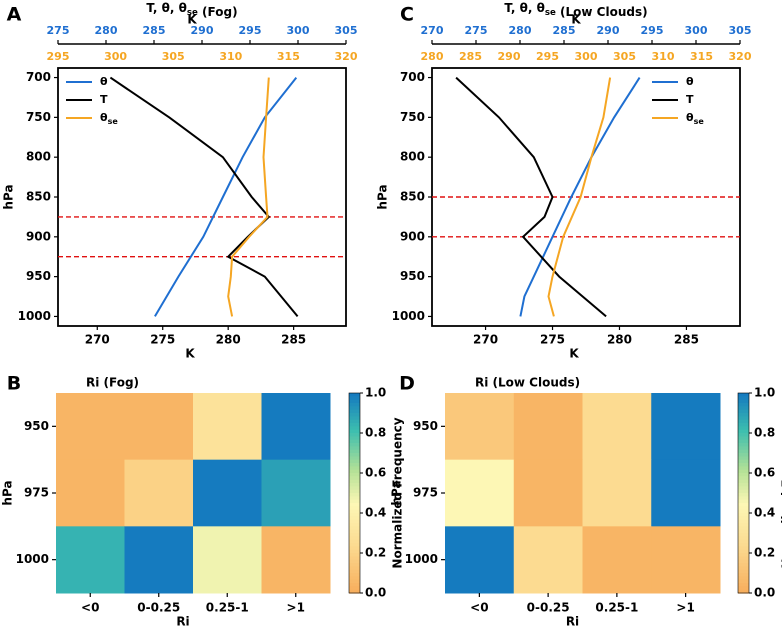 This screenshot has width=782, height=628. What do you see at coordinates (616, 608) in the screenshot?
I see `x-tick-label: 0.25-1` at bounding box center [616, 608].